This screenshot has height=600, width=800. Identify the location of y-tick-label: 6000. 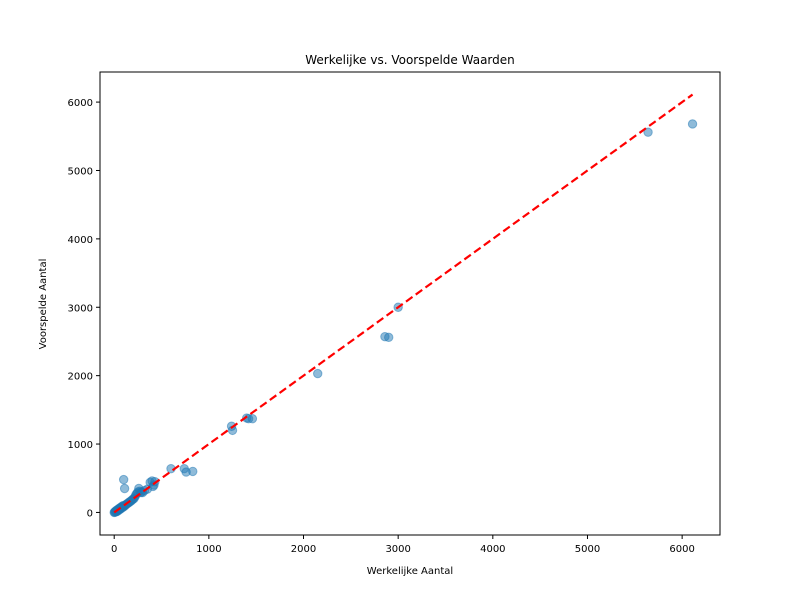
(80, 103).